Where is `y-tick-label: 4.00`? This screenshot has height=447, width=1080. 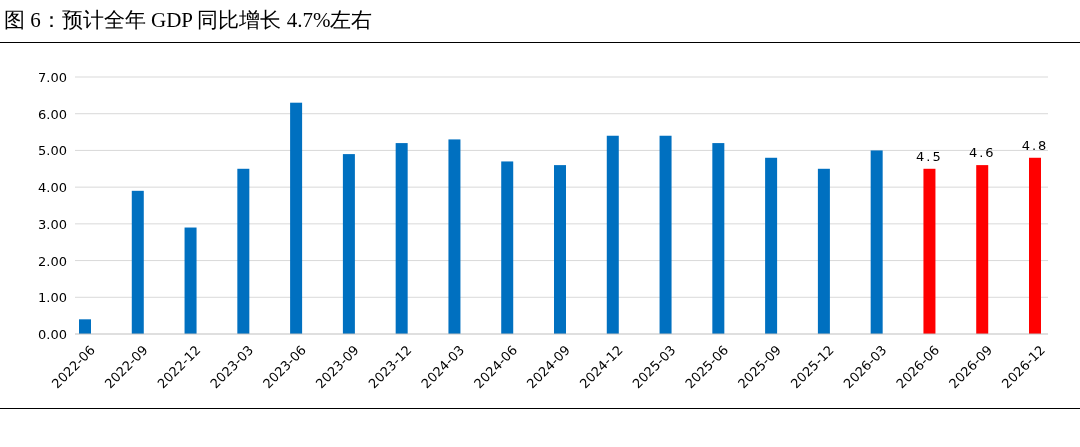
y-tick-label: 4.00 is located at coordinates (52, 188).